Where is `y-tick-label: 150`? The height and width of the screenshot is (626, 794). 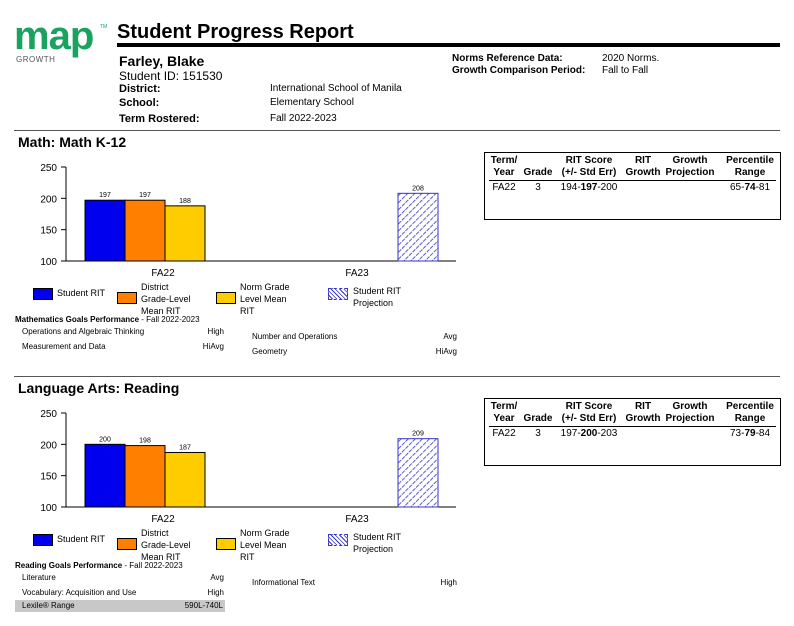 y-tick-label: 150 is located at coordinates (48, 231).